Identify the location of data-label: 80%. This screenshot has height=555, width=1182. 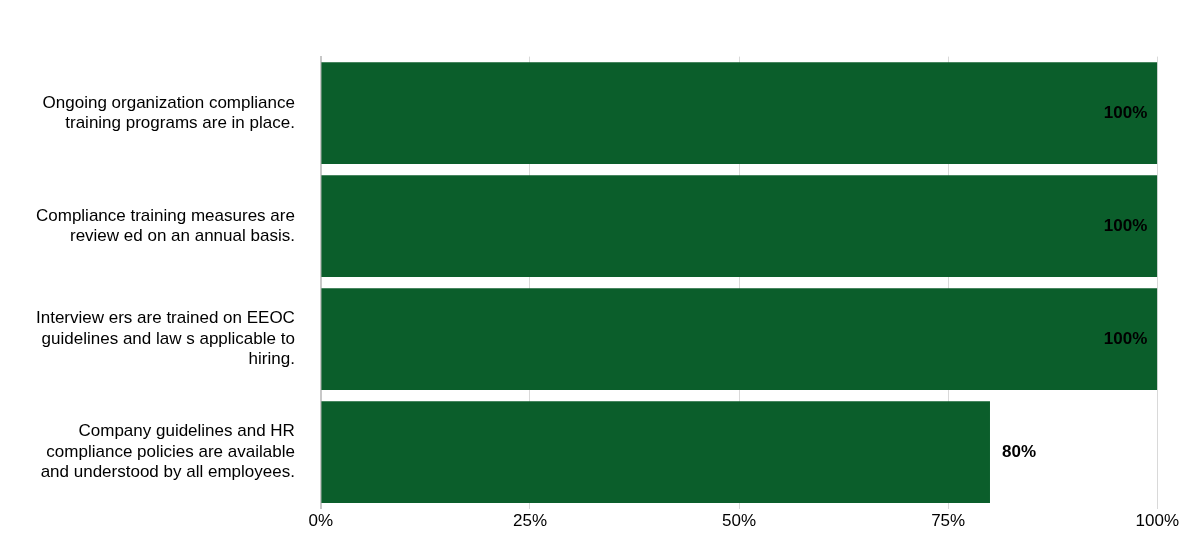
(1019, 451).